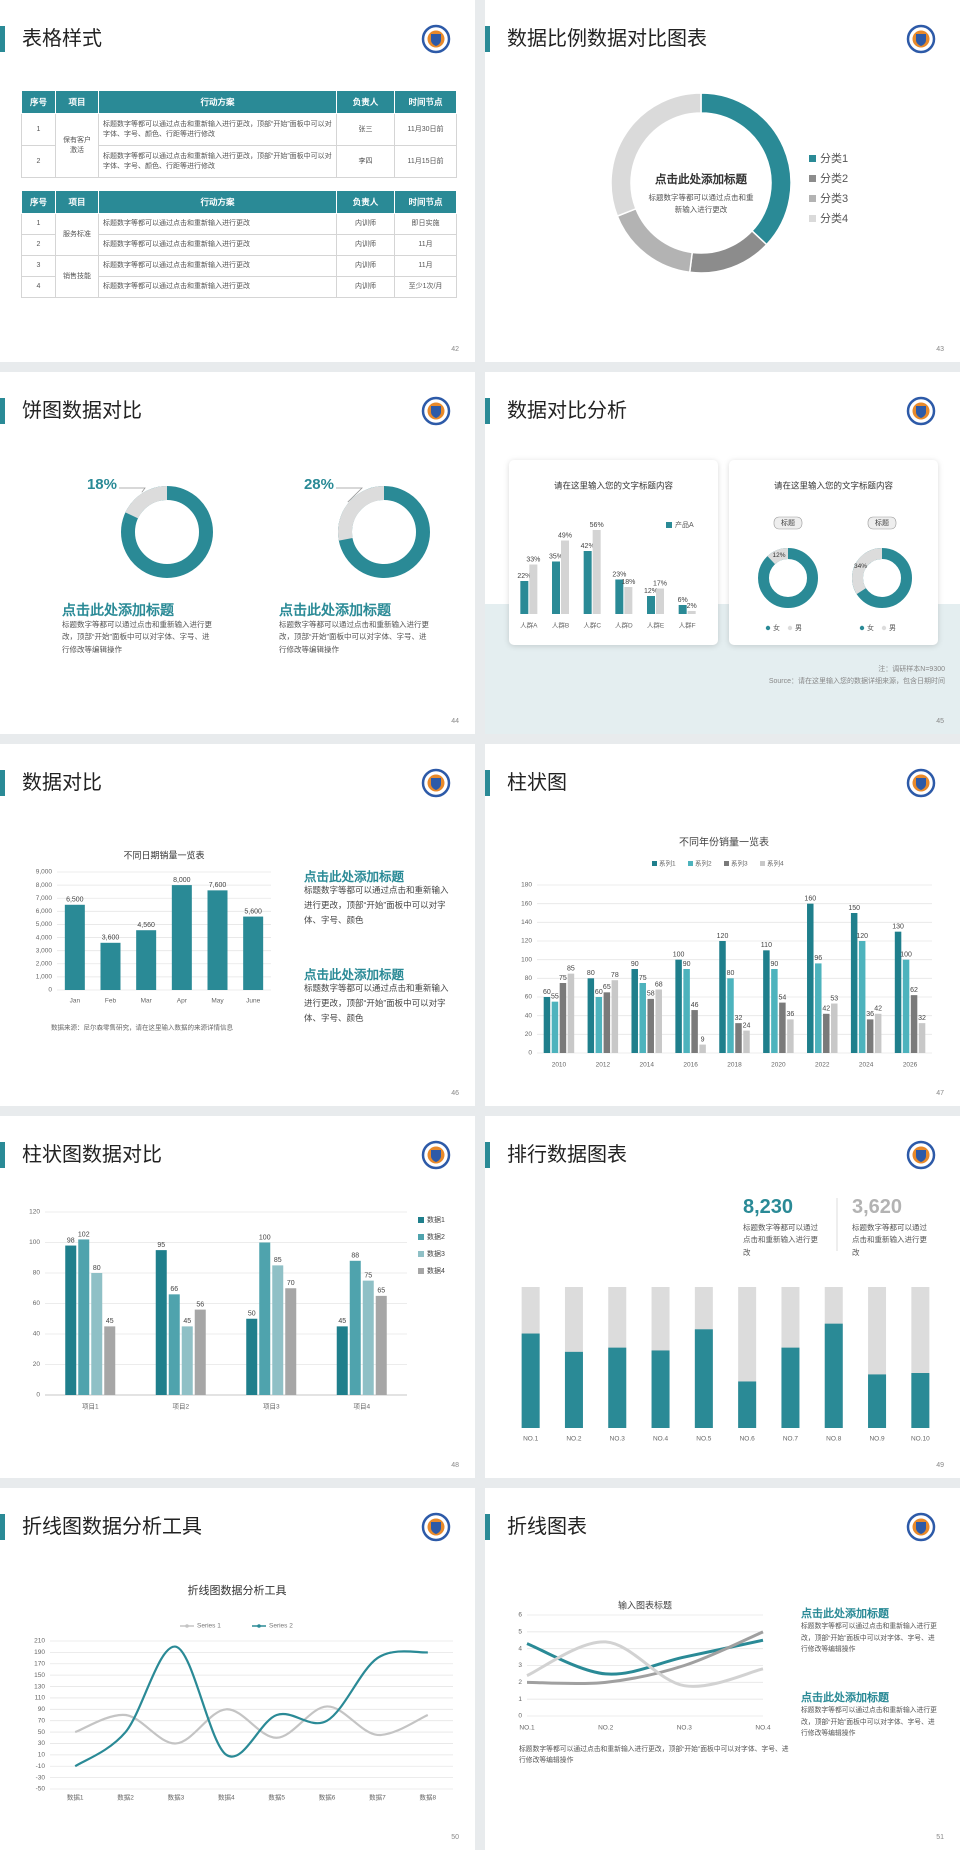 This screenshot has height=1850, width=960. I want to click on chart-title: 不同年份销量一览表, so click(724, 842).